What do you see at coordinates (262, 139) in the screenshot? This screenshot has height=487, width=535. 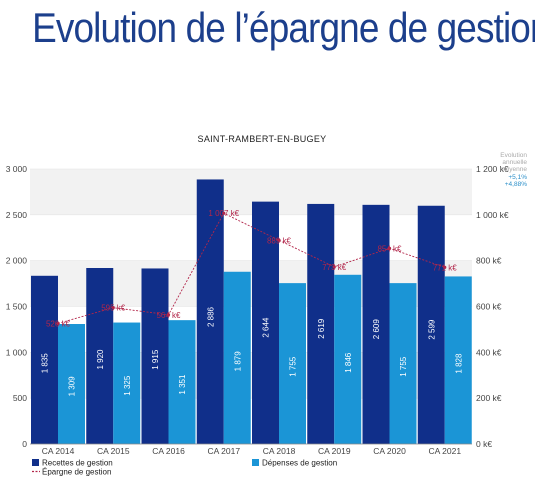 I see `chart-subtitle: SAINT-RAMBERT-EN-BUGEY` at bounding box center [262, 139].